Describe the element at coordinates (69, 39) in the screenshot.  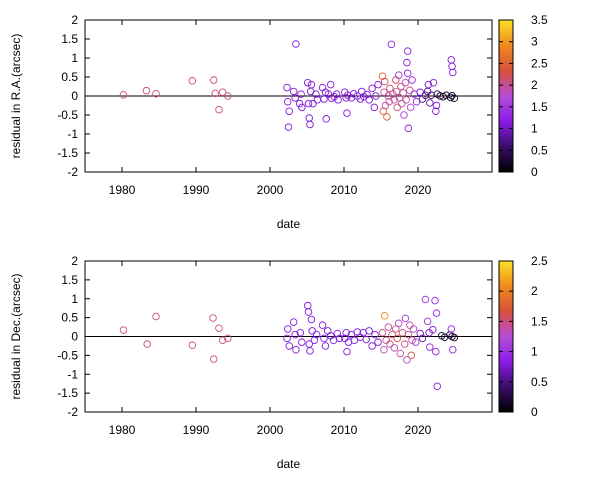
I see `y-tick-label: 1.5` at that location.